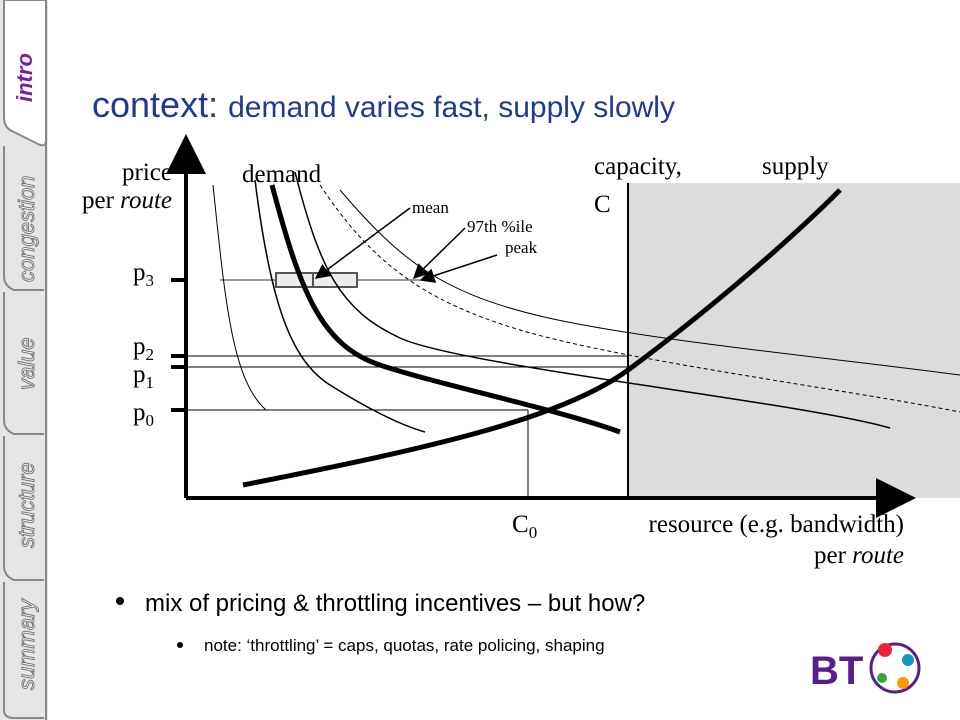  I want to click on price-level: p3, so click(143, 274).